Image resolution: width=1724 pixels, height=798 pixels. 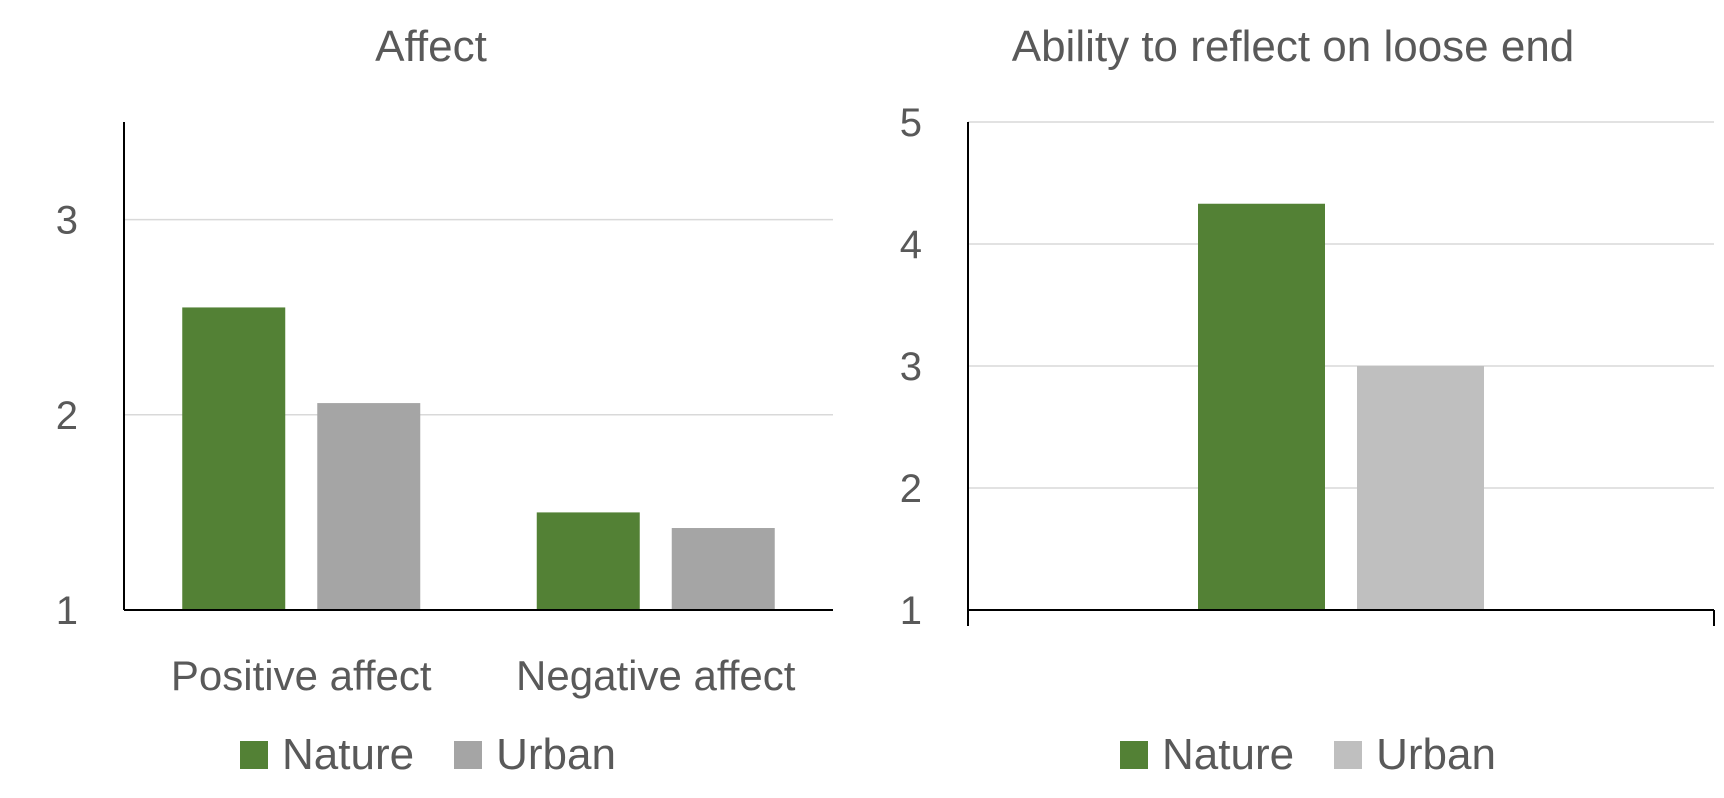 What do you see at coordinates (1293, 46) in the screenshot?
I see `chart-title: Ability to reflect on loose end` at bounding box center [1293, 46].